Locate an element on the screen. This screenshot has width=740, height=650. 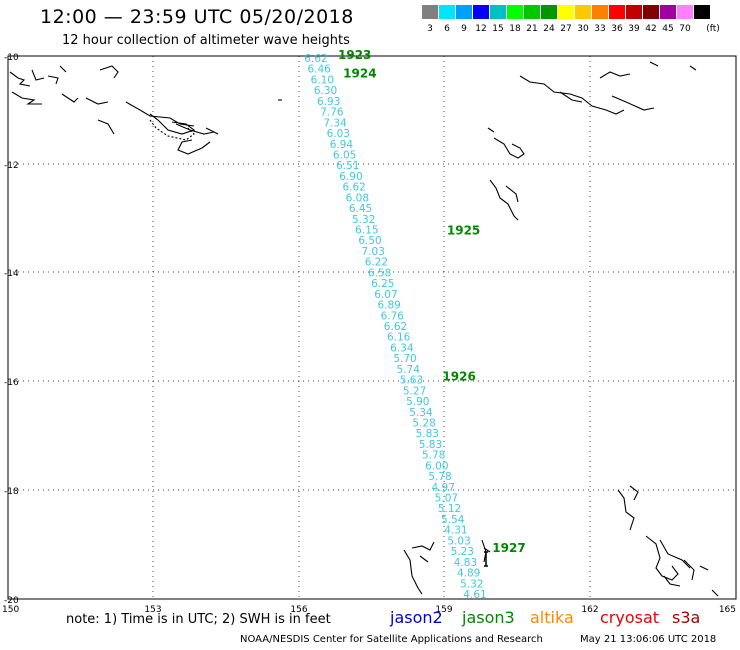
pass-time-label: 1925 is located at coordinates (463, 231).